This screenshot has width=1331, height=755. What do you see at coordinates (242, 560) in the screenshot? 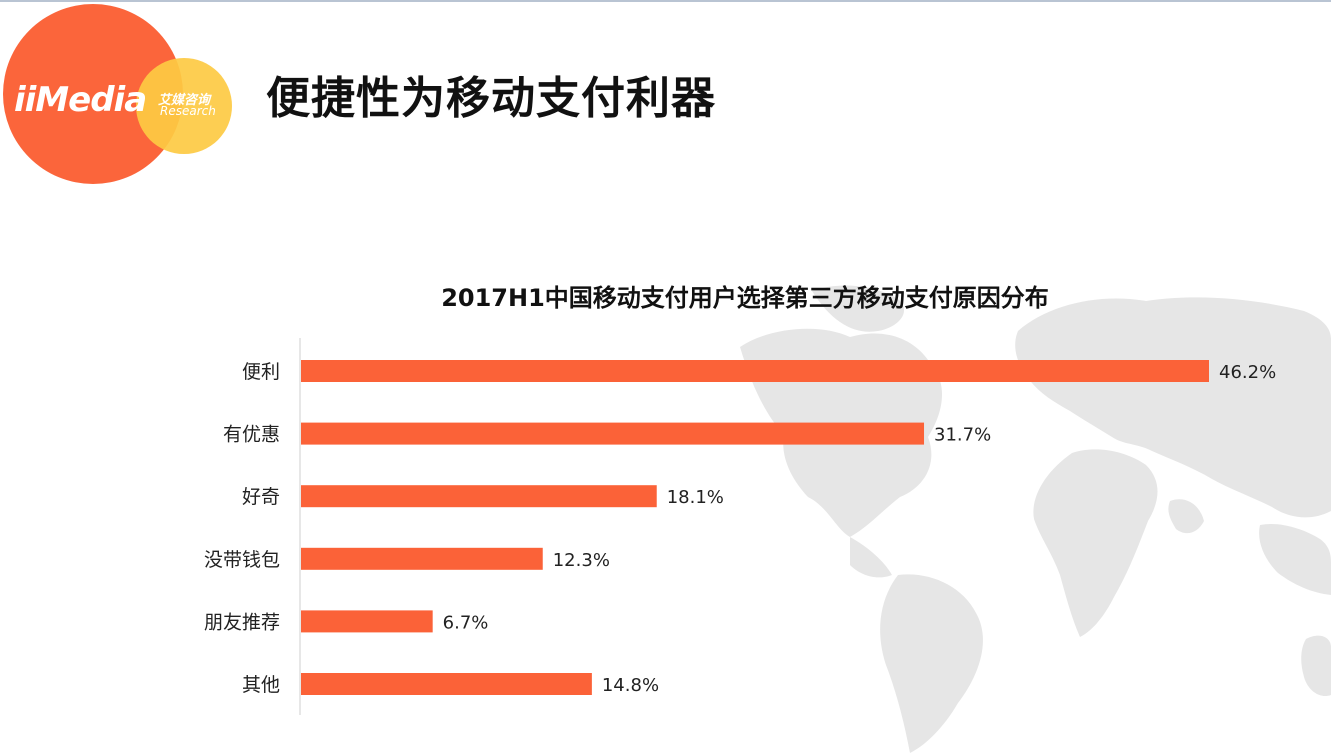
I see `category-label: 没带钱包` at bounding box center [242, 560].